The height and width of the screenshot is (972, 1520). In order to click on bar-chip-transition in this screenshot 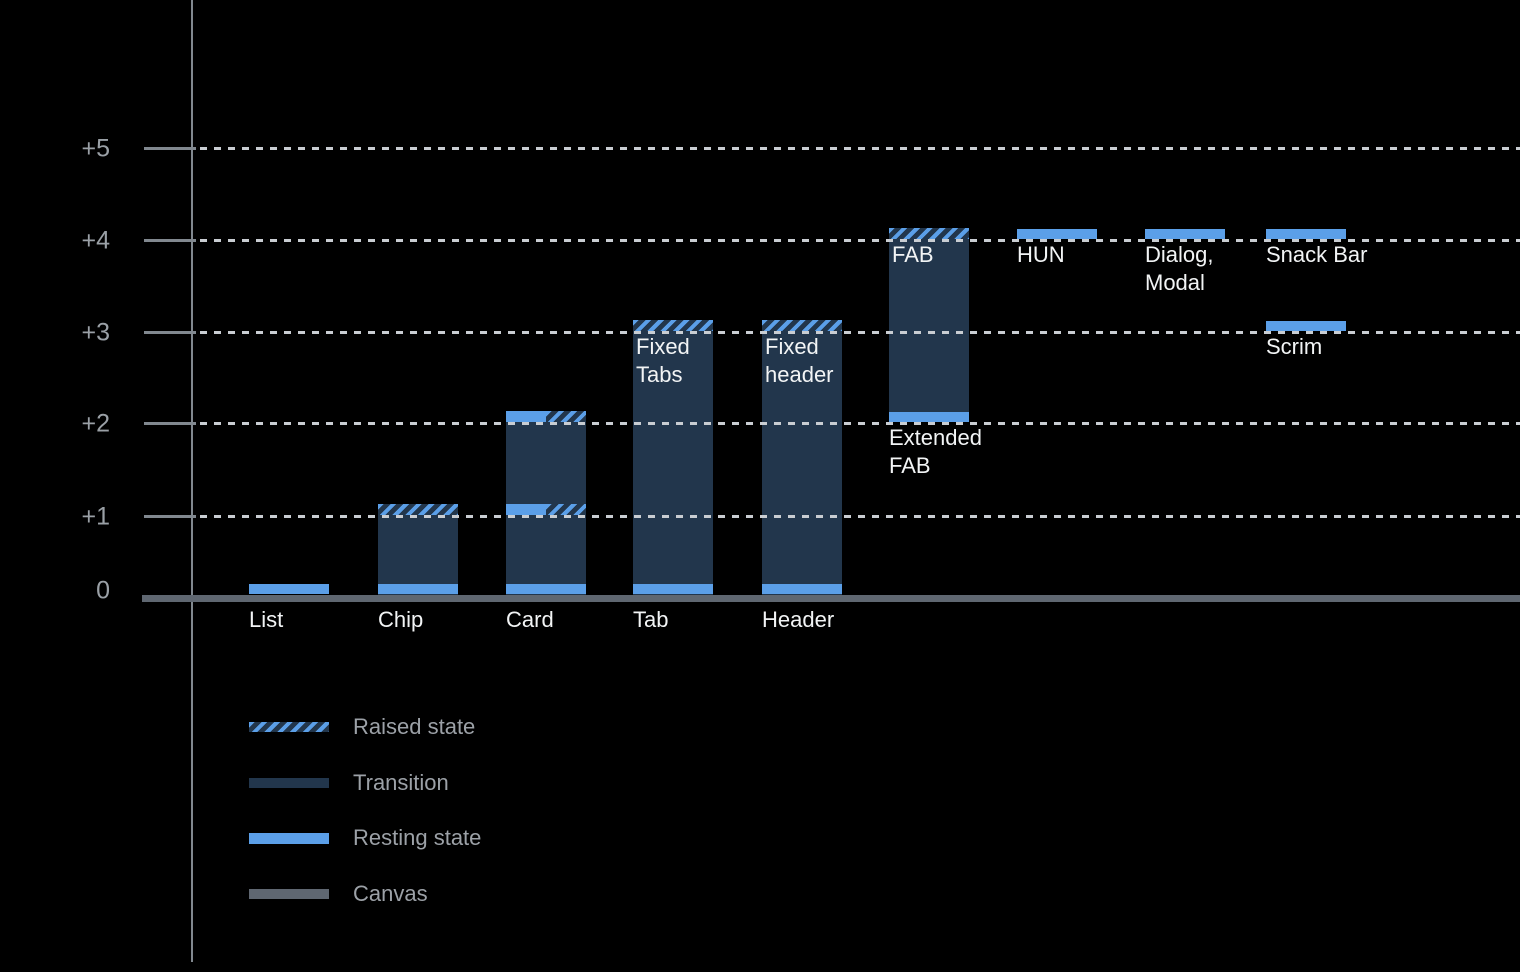, I will do `click(418, 549)`.